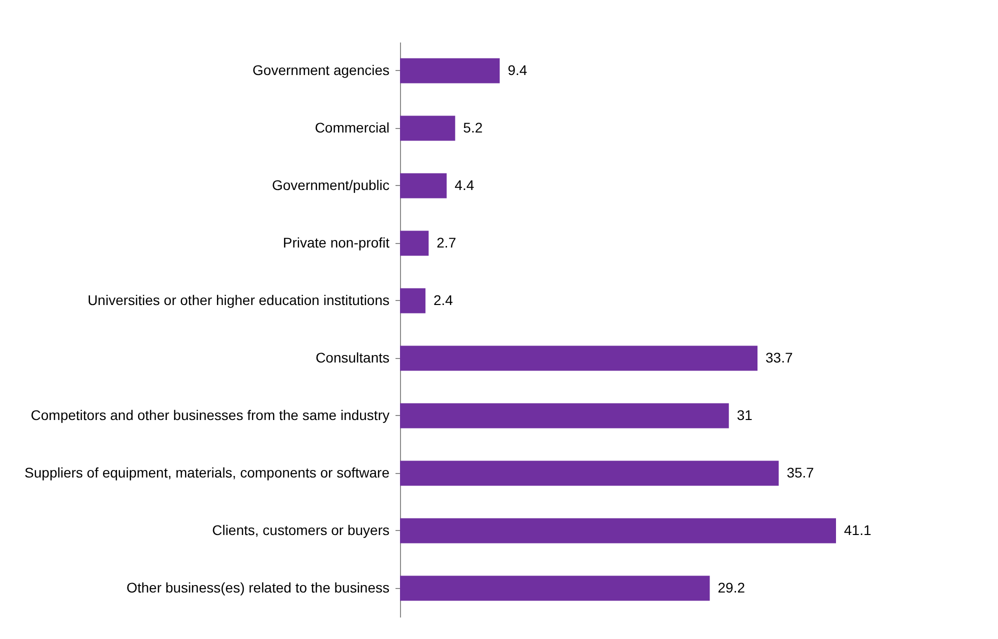 The image size is (998, 639). Describe the element at coordinates (744, 414) in the screenshot. I see `data-label: 31` at that location.